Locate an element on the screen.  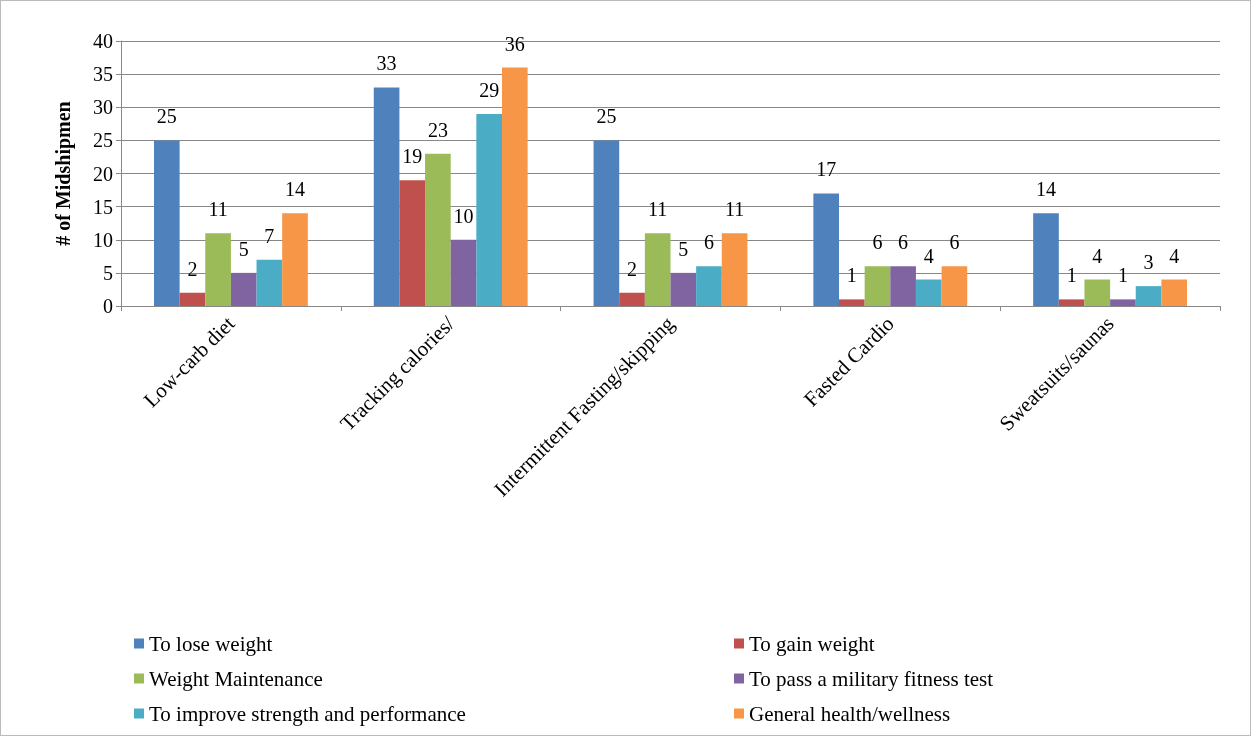
data-label: 33 is located at coordinates (386, 63).